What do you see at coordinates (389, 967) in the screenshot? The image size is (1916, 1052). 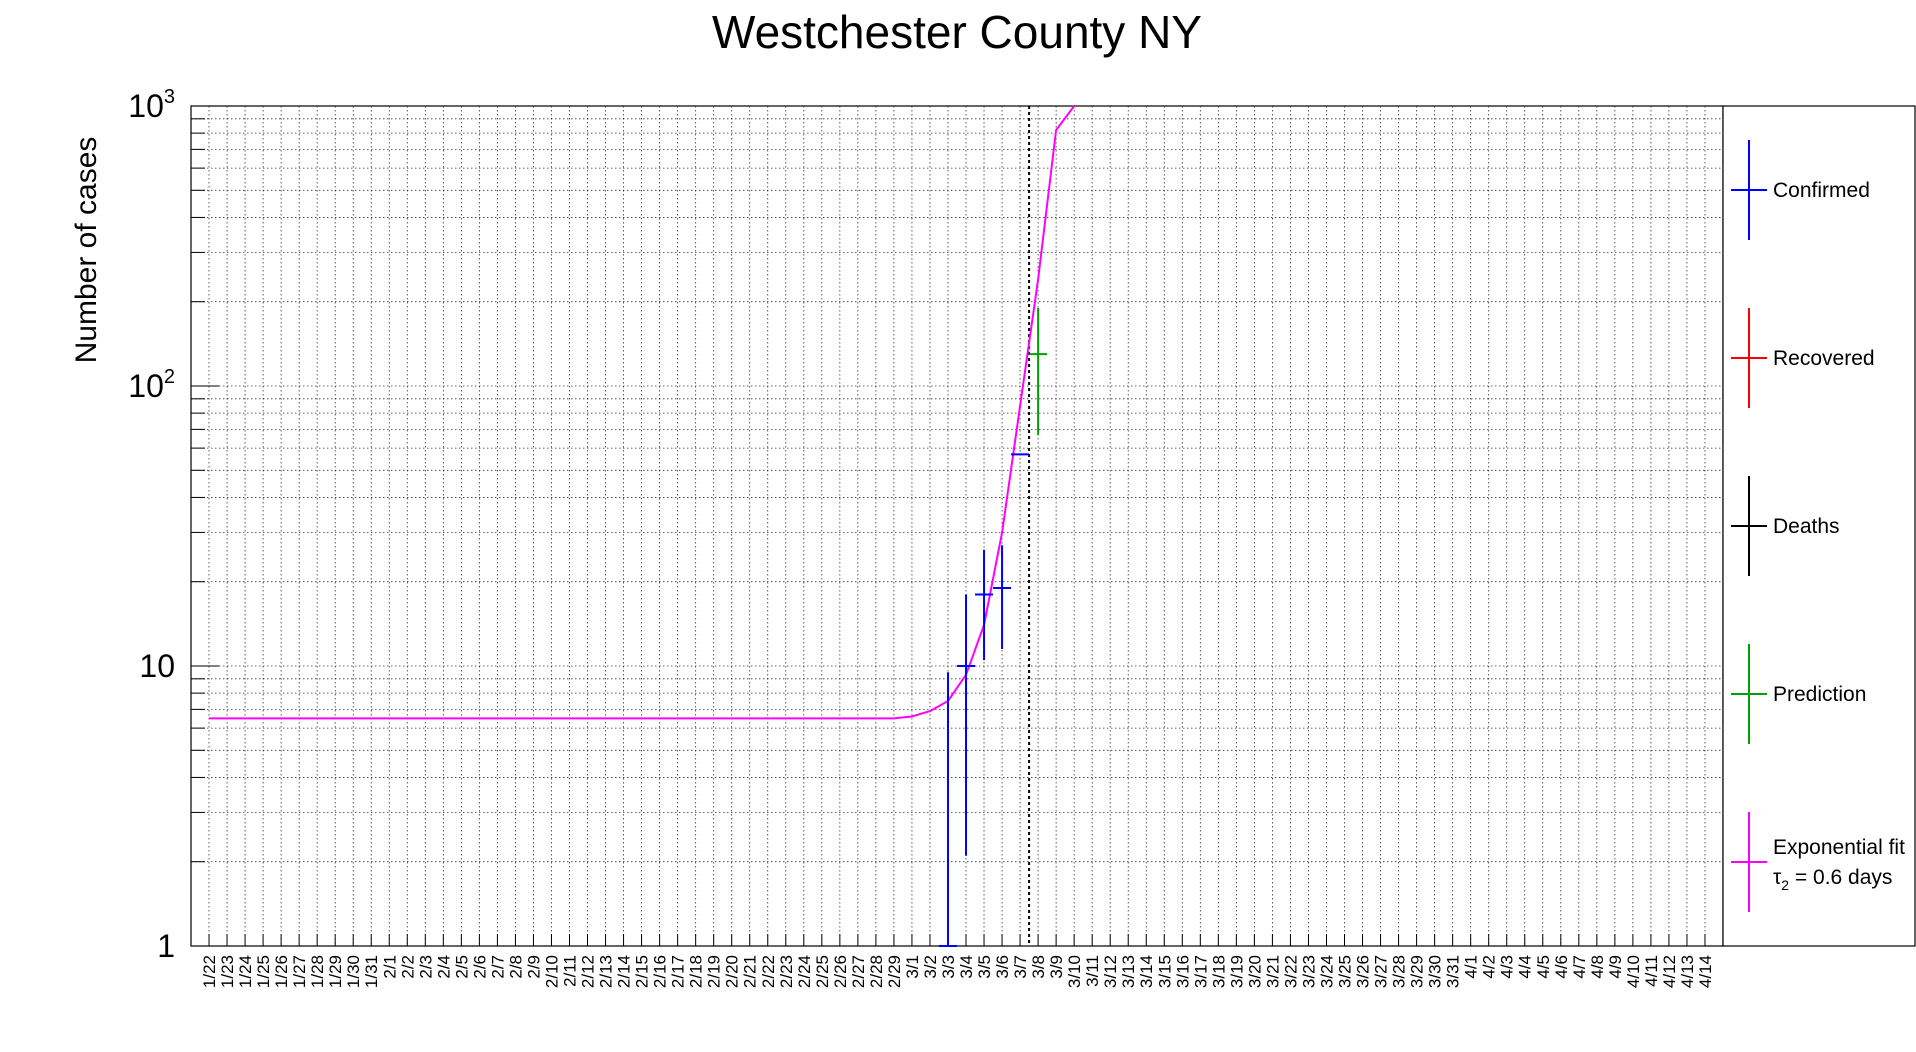 I see `x-tick-label: 2/1` at bounding box center [389, 967].